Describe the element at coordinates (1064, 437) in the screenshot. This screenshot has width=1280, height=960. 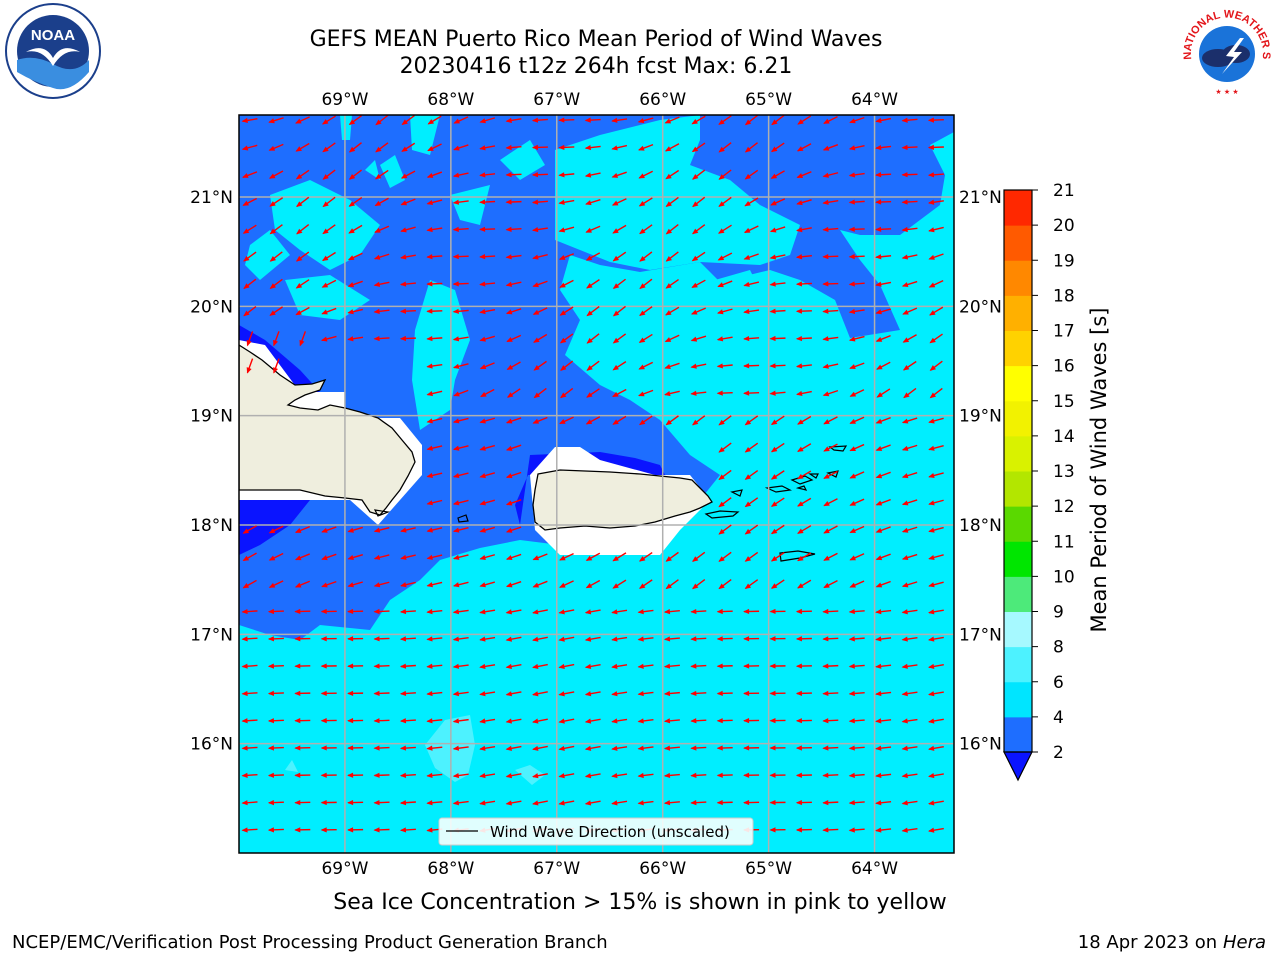
I see `colorbar-tick-label: 14` at that location.